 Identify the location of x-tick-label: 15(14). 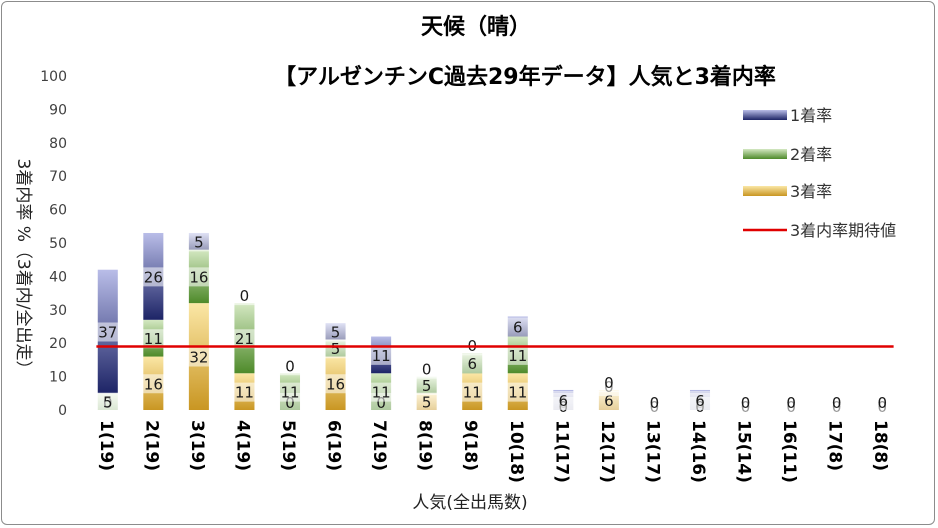
(744, 451).